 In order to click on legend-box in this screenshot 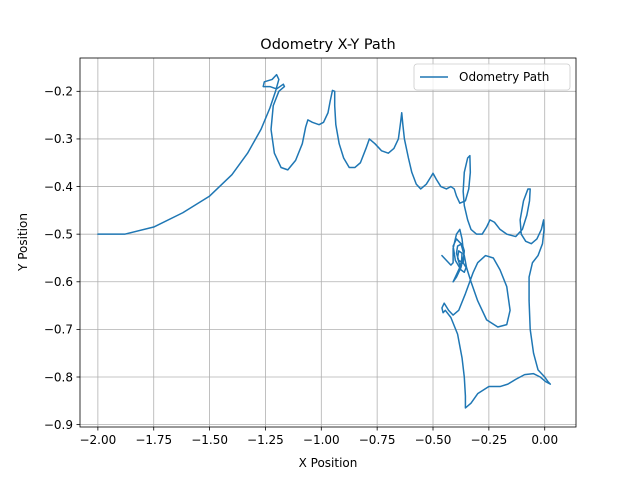, I will do `click(492, 77)`.